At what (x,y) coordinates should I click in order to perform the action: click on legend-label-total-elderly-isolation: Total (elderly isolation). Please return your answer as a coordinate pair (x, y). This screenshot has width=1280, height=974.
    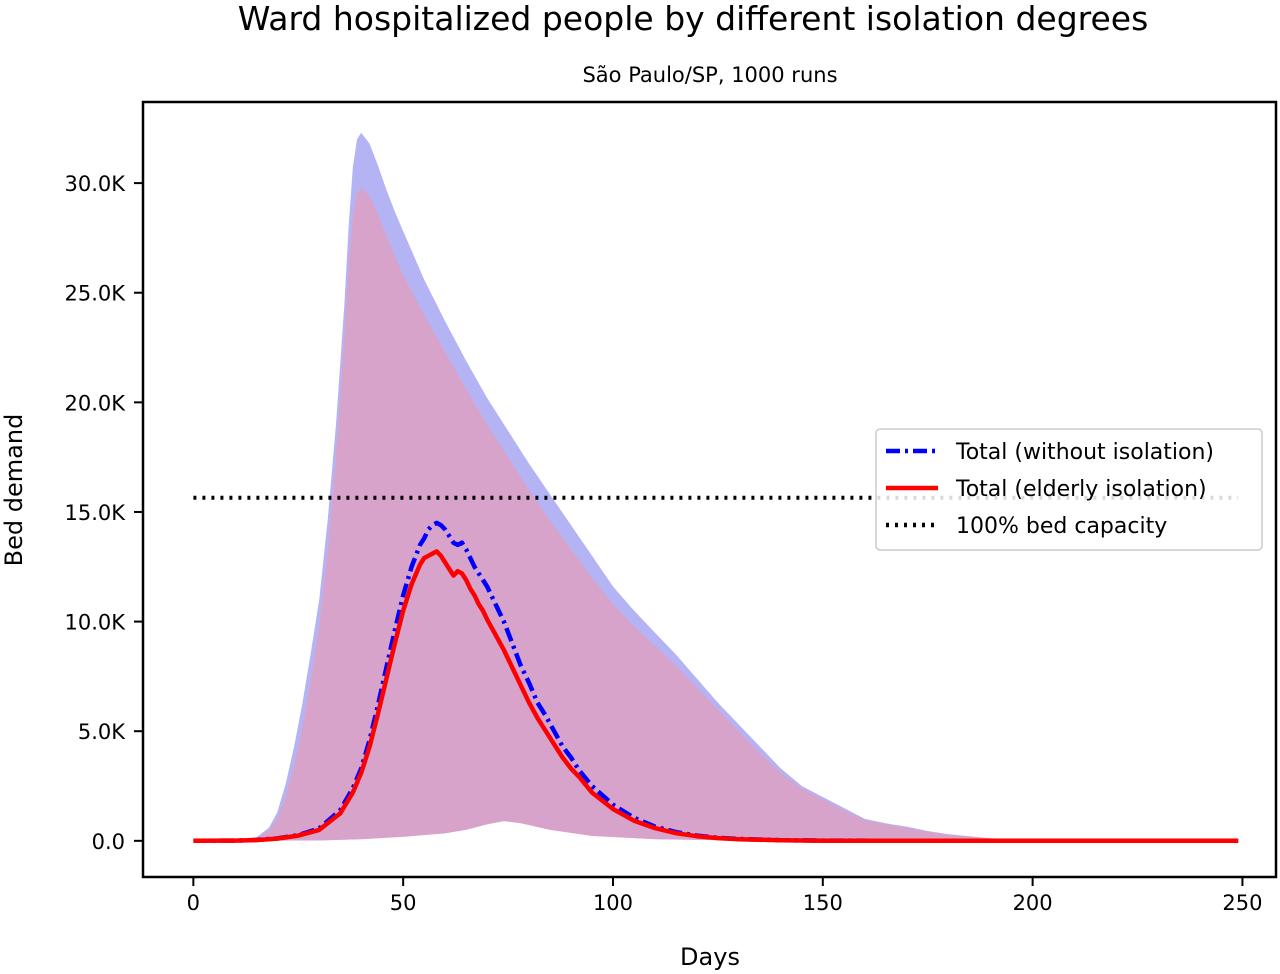
    Looking at the image, I should click on (1081, 489).